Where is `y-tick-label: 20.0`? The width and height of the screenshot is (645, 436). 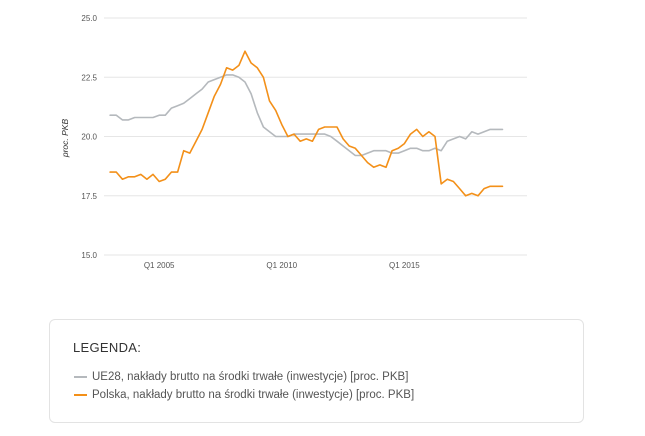 y-tick-label: 20.0 is located at coordinates (89, 137).